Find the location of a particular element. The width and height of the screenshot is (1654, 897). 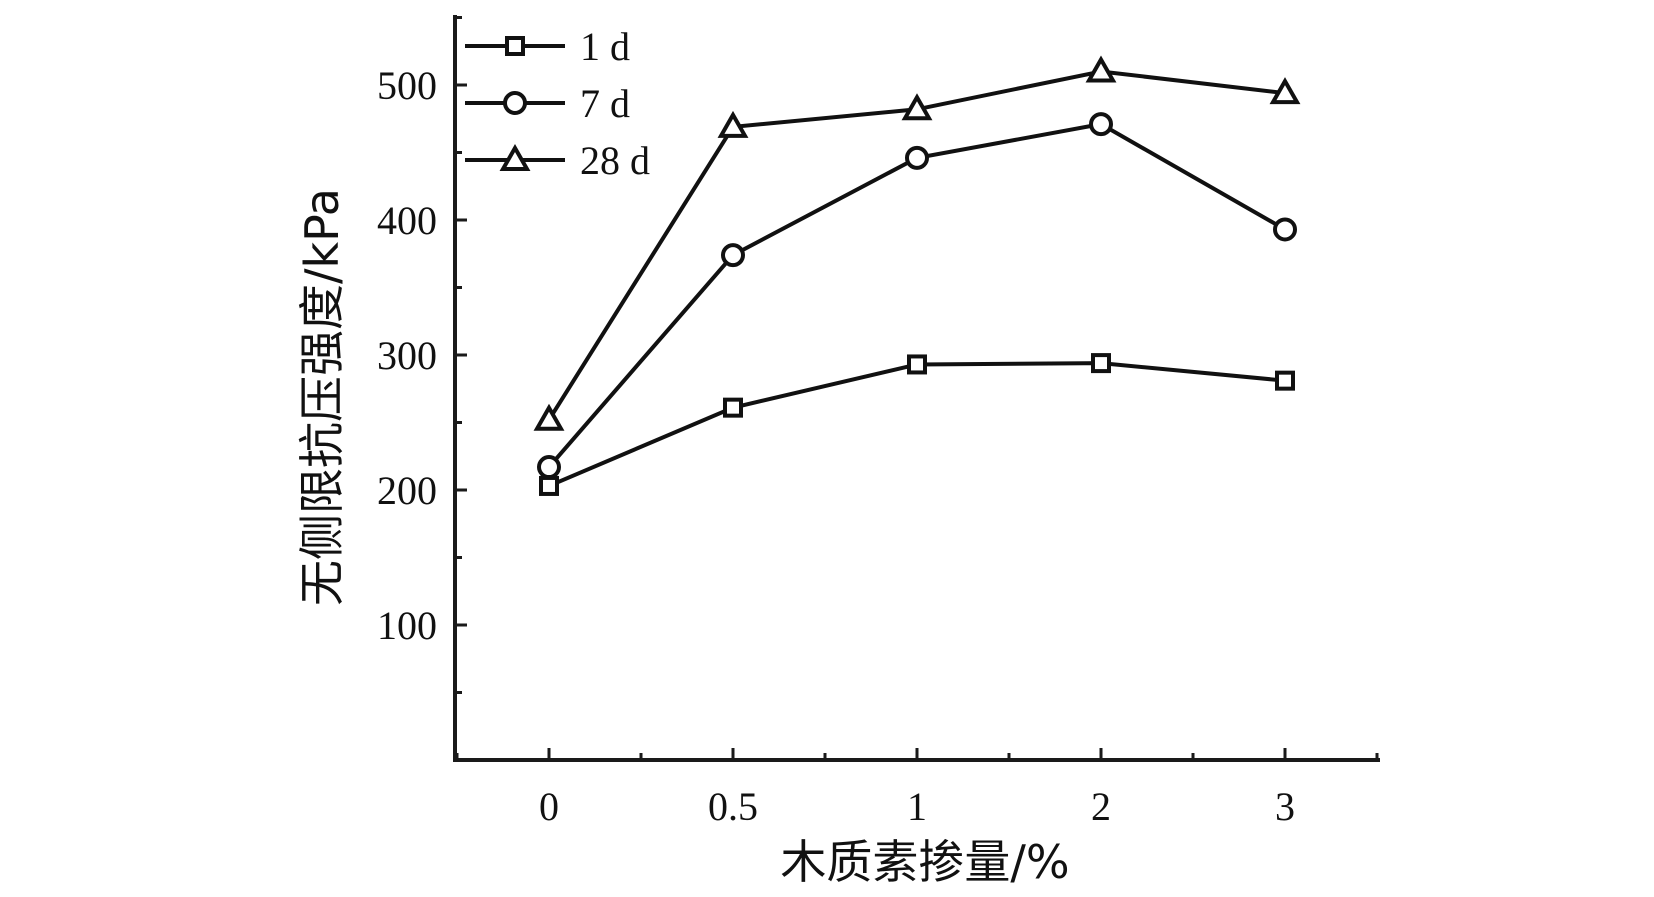

y-ticks: 100 200 300 400 500 is located at coordinates (422, 355).